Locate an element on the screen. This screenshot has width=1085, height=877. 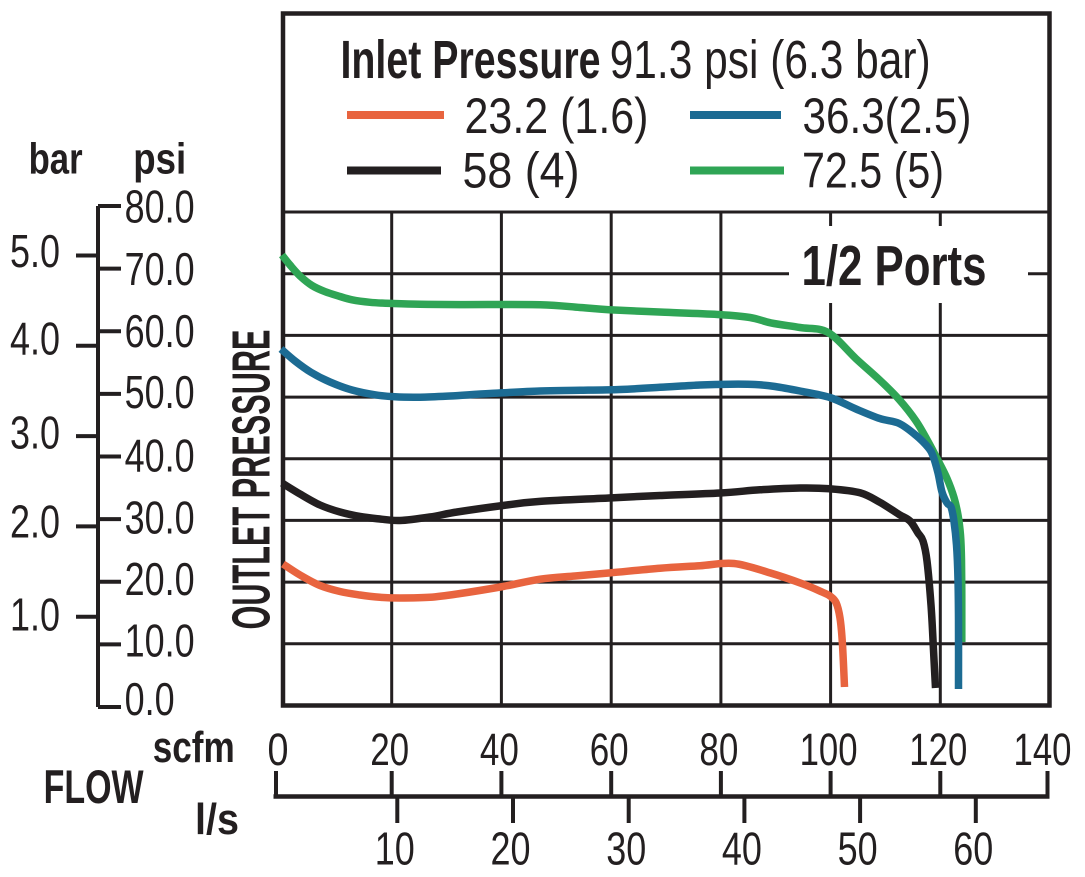
svg-text: 120 is located at coordinates (938, 749).